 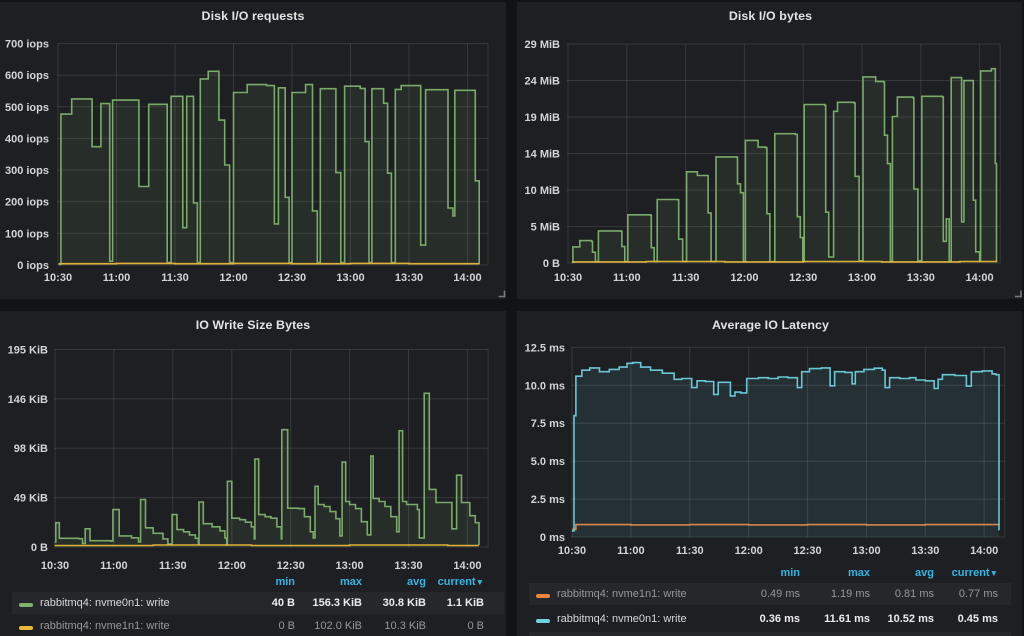 What do you see at coordinates (27, 234) in the screenshot?
I see `svg-text: 100 iops` at bounding box center [27, 234].